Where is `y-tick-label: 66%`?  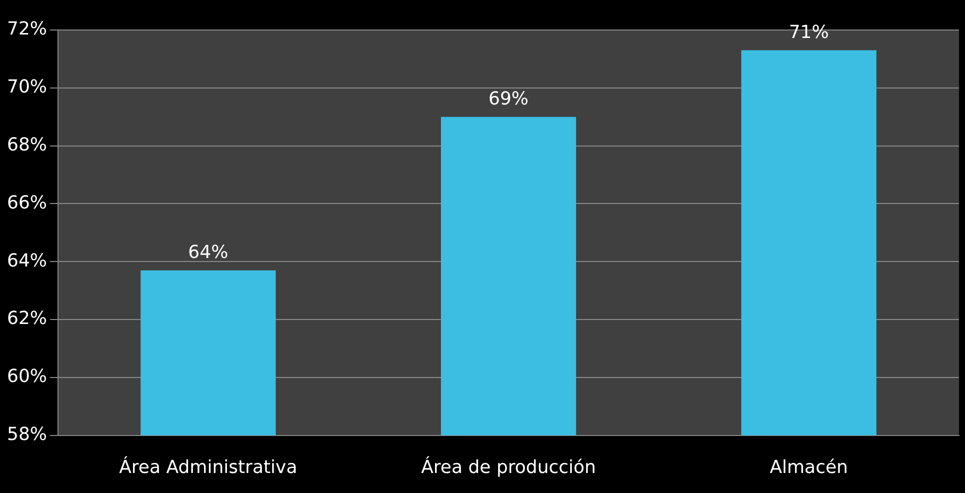 y-tick-label: 66% is located at coordinates (27, 203).